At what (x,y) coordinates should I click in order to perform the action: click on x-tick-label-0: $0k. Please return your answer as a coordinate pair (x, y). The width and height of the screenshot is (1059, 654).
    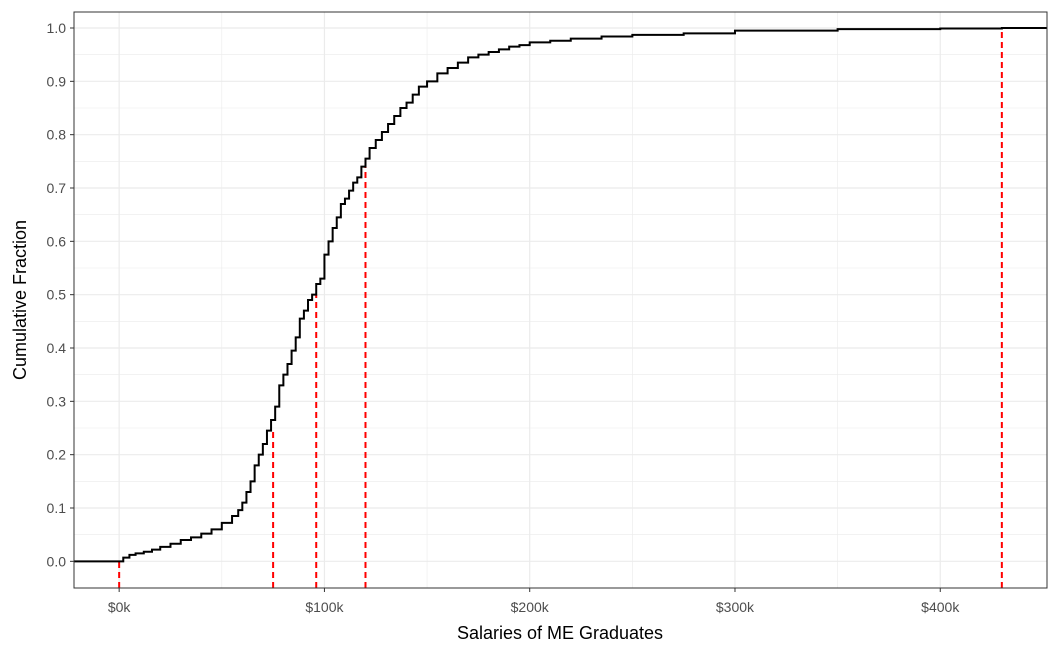
    Looking at the image, I should click on (120, 607).